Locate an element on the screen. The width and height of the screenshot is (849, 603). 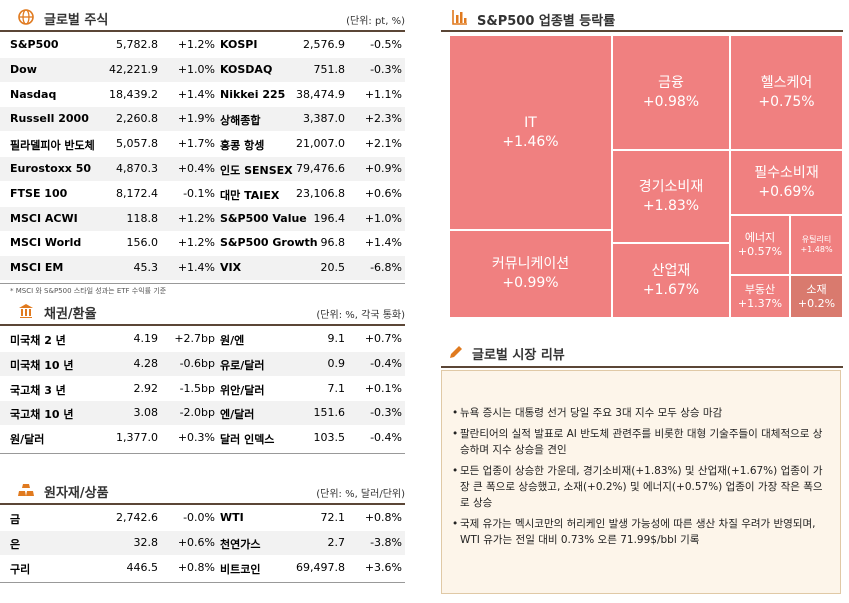
cell-value: +1.46% is located at coordinates (530, 141).